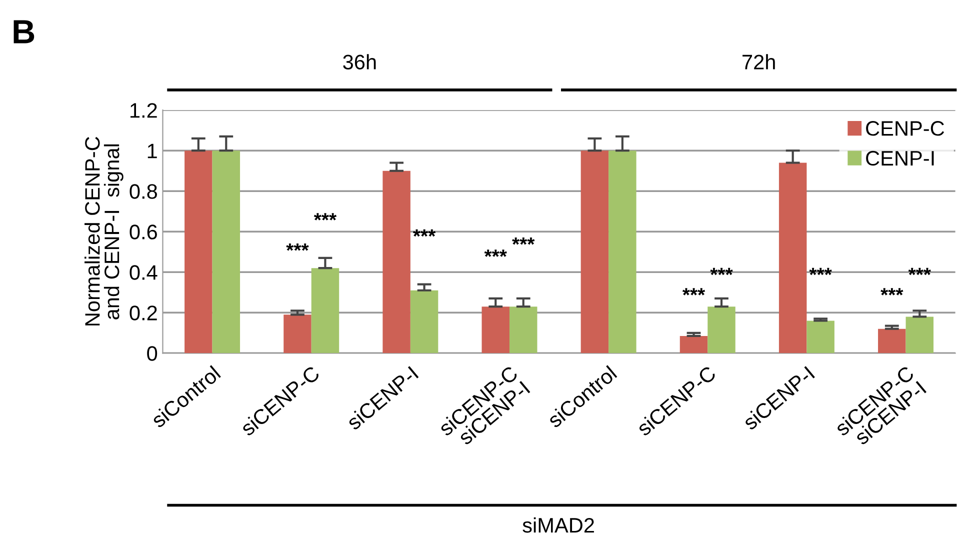 Image resolution: width=963 pixels, height=545 pixels. What do you see at coordinates (24, 32) in the screenshot?
I see `text: B` at bounding box center [24, 32].